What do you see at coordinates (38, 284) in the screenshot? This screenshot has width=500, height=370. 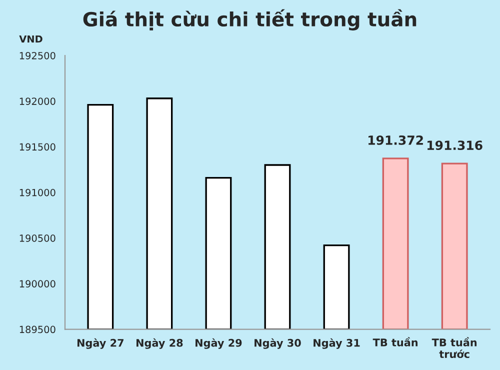 I see `y-tick-label: 190000` at bounding box center [38, 284].